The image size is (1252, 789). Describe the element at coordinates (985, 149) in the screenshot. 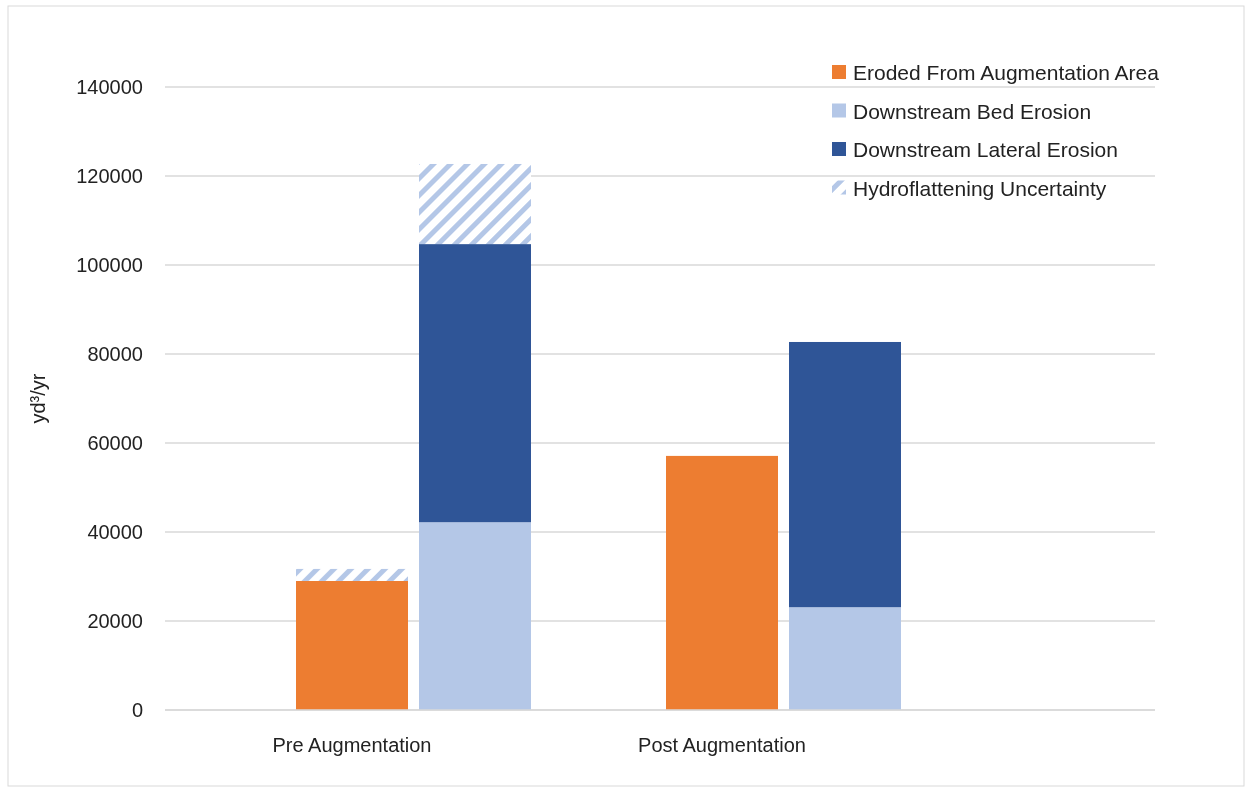

I see `legend-label: Downstream Lateral Erosion` at that location.